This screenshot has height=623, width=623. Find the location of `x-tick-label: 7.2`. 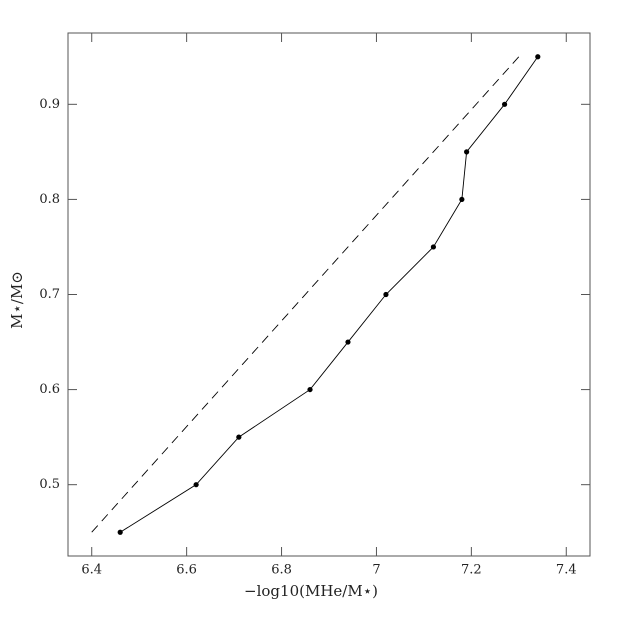

x-tick-label: 7.2 is located at coordinates (471, 570).